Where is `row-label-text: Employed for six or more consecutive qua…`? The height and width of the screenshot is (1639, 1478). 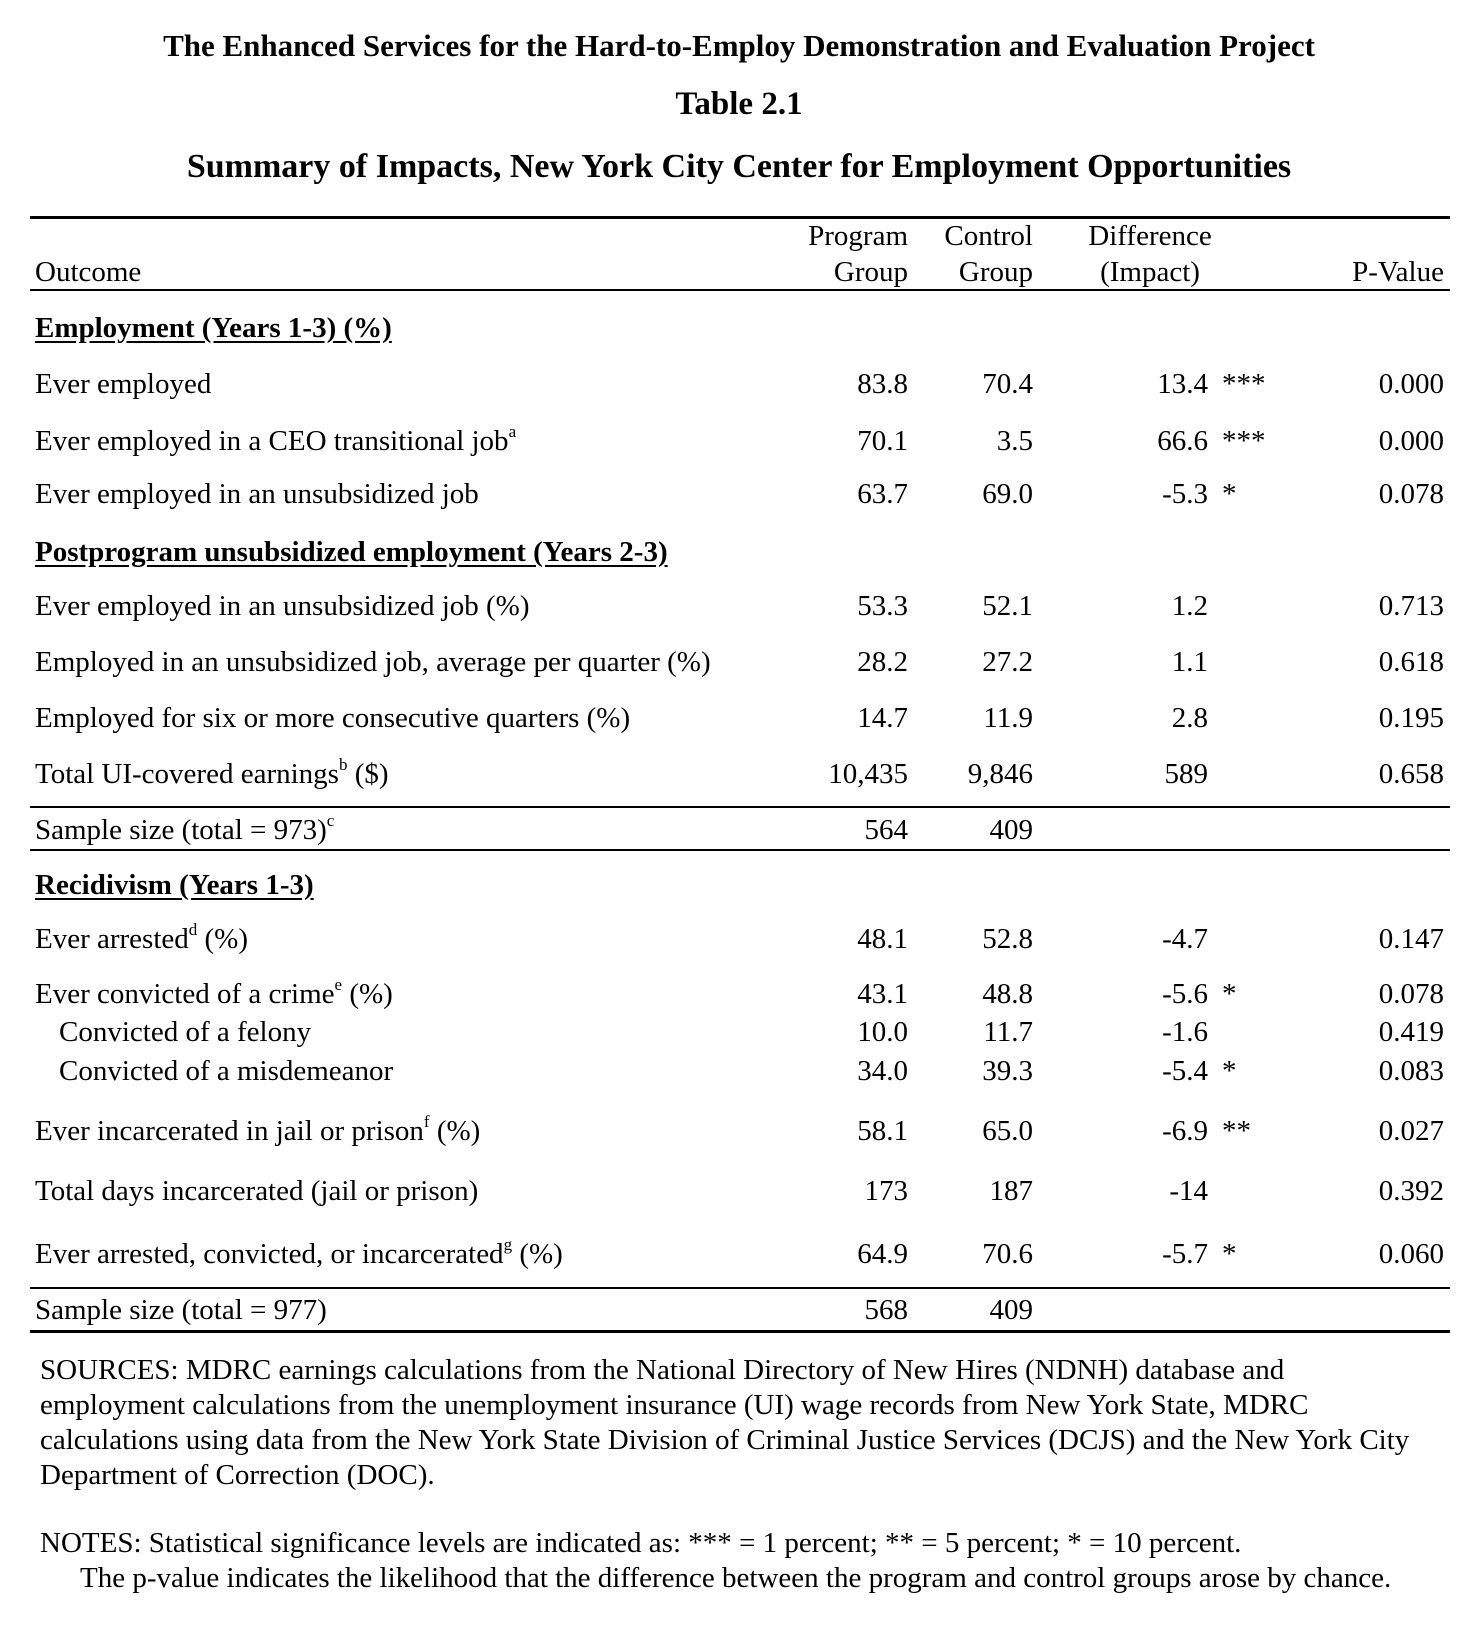 row-label-text: Employed for six or more consecutive qua… is located at coordinates (333, 718).